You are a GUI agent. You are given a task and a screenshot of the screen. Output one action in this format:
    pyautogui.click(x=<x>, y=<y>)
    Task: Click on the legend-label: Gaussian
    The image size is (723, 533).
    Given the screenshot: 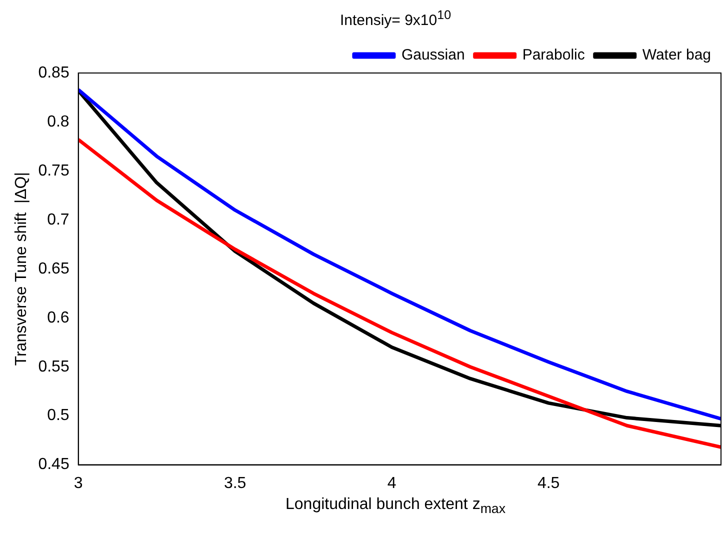 What is the action you would take?
    pyautogui.click(x=433, y=55)
    